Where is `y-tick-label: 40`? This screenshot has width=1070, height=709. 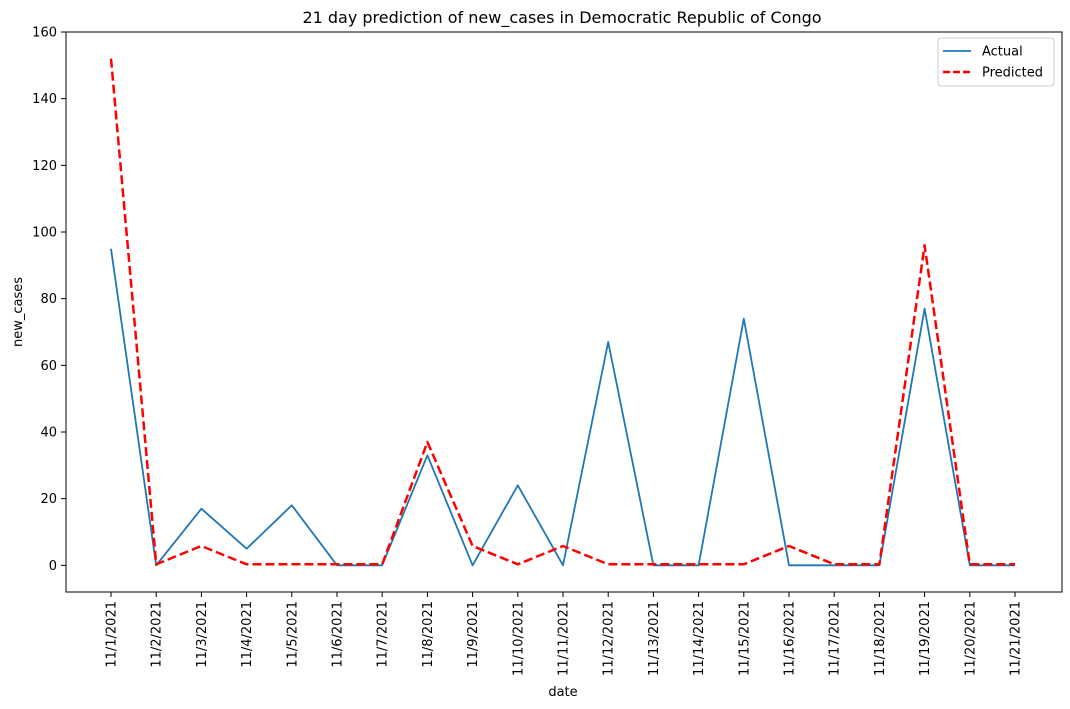
y-tick-label: 40 is located at coordinates (48, 433).